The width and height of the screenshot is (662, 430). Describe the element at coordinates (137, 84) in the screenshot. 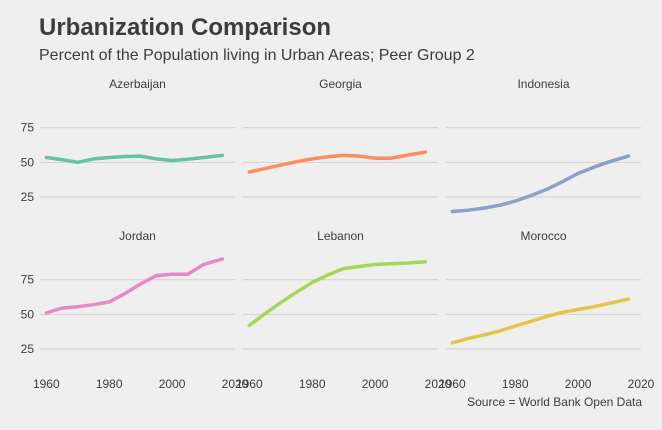

I see `facet-title-azerbaijan: Azerbaijan` at that location.